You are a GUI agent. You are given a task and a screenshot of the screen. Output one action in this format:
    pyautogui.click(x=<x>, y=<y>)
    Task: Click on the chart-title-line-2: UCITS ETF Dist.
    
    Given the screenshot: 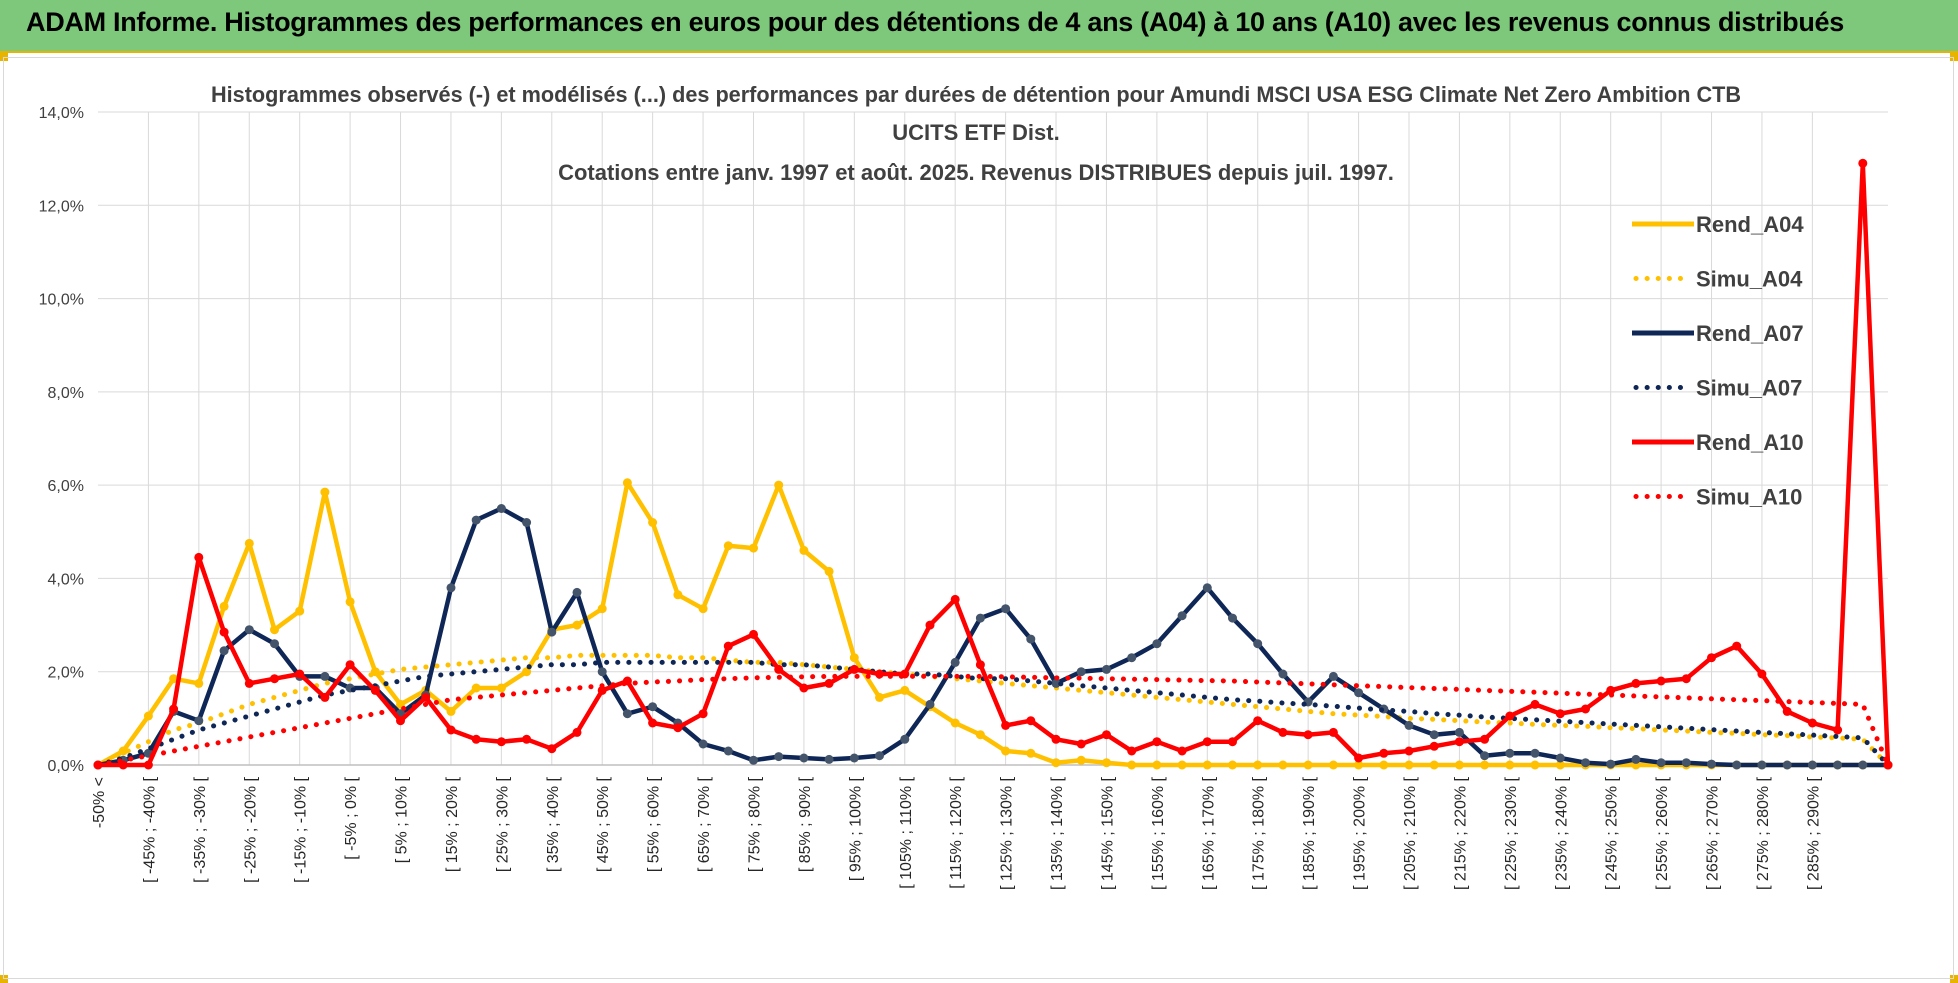 What is the action you would take?
    pyautogui.click(x=975, y=132)
    